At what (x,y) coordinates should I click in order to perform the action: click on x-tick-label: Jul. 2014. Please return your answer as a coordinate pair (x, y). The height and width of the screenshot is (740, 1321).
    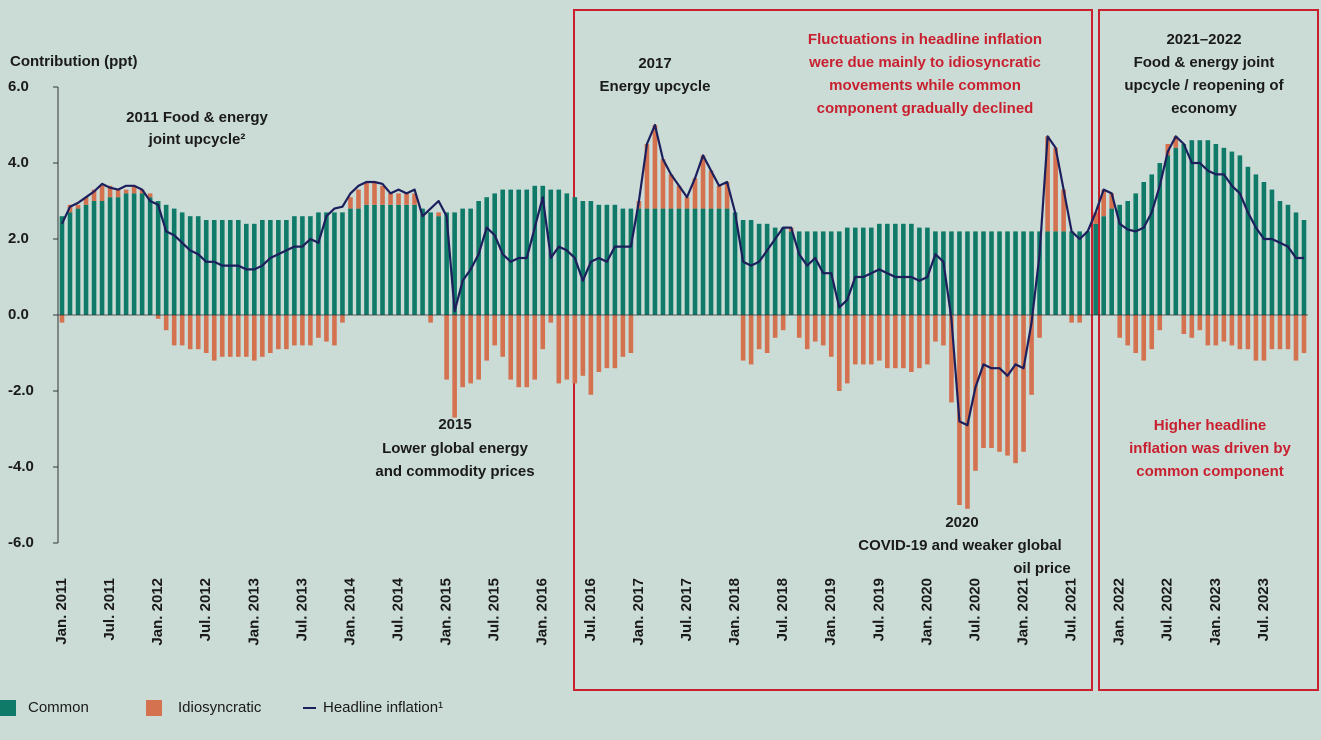
    Looking at the image, I should click on (398, 609).